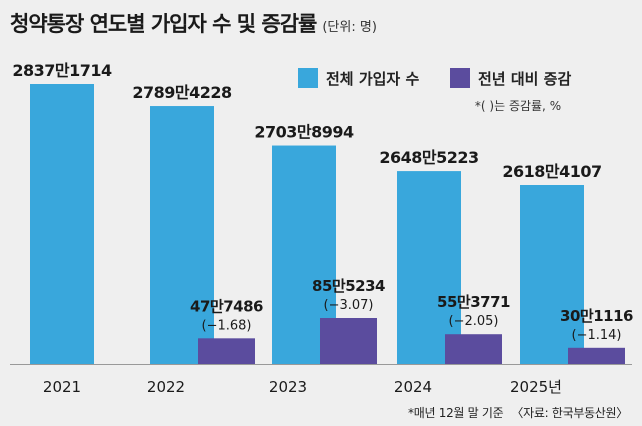 This screenshot has height=426, width=642. I want to click on x-tick-2025년: 2025년, so click(536, 387).